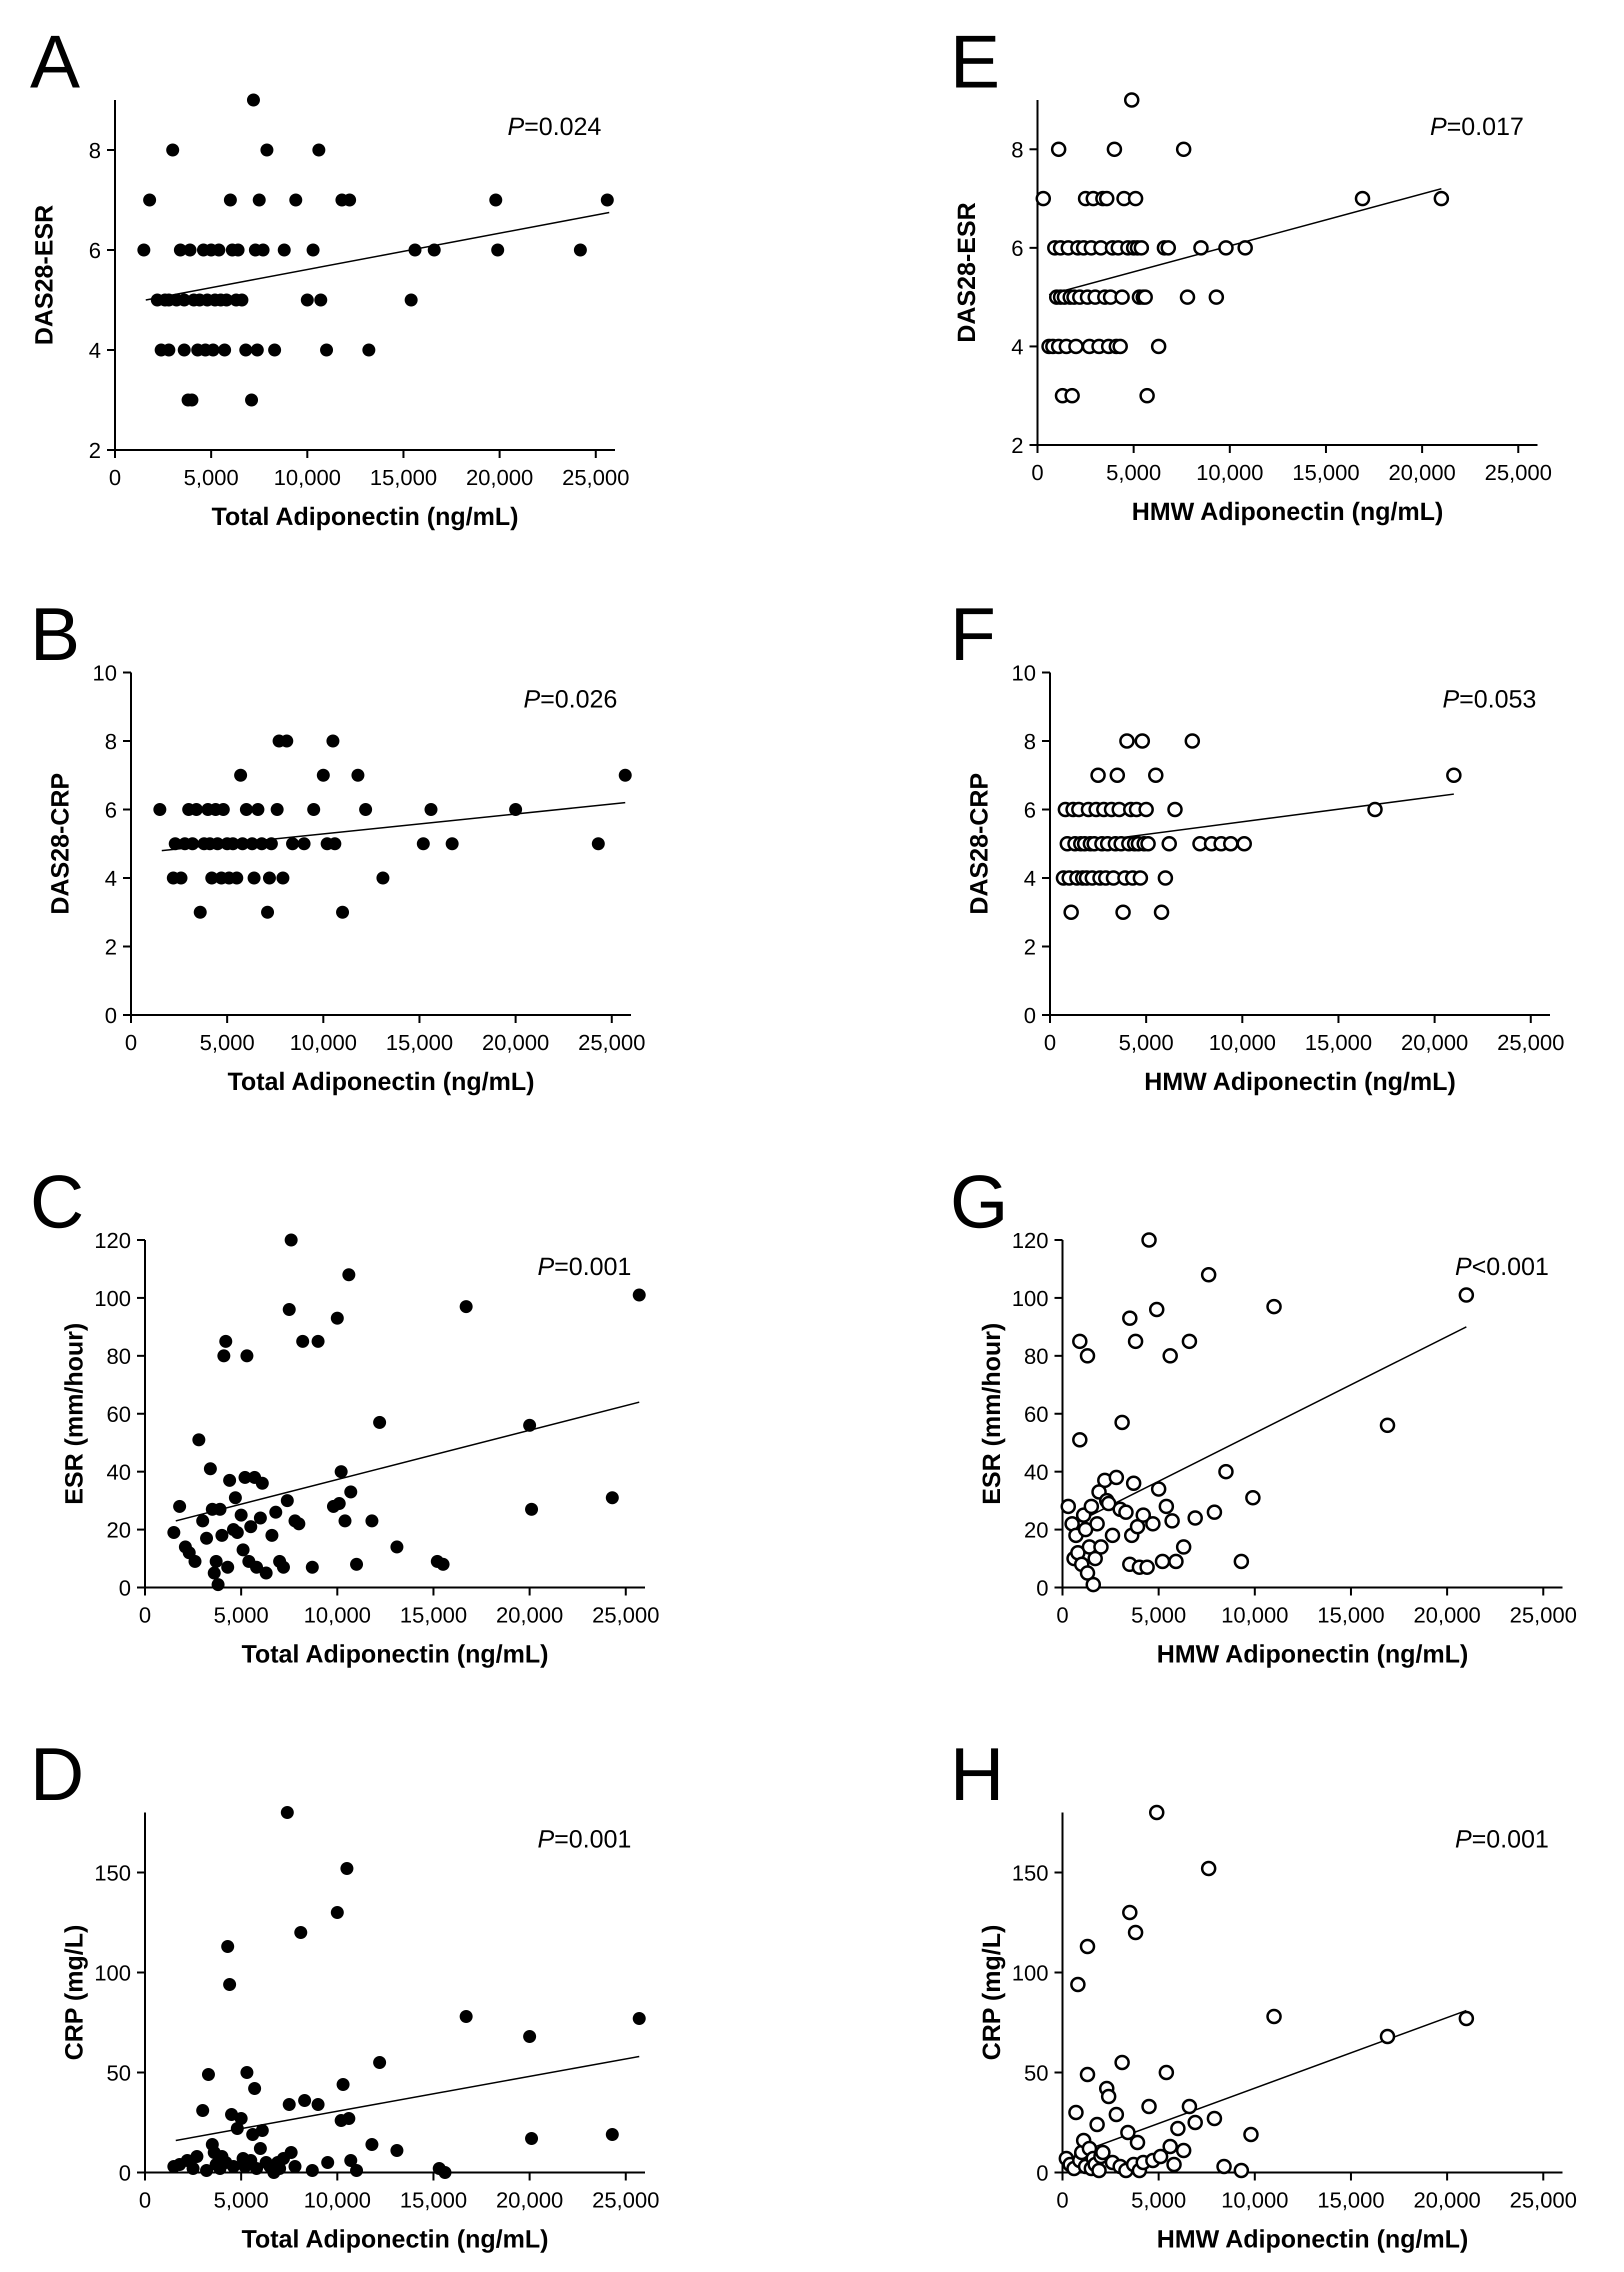  What do you see at coordinates (1242, 1042) in the screenshot?
I see `panel-f-x-tick-label: 10,000` at bounding box center [1242, 1042].